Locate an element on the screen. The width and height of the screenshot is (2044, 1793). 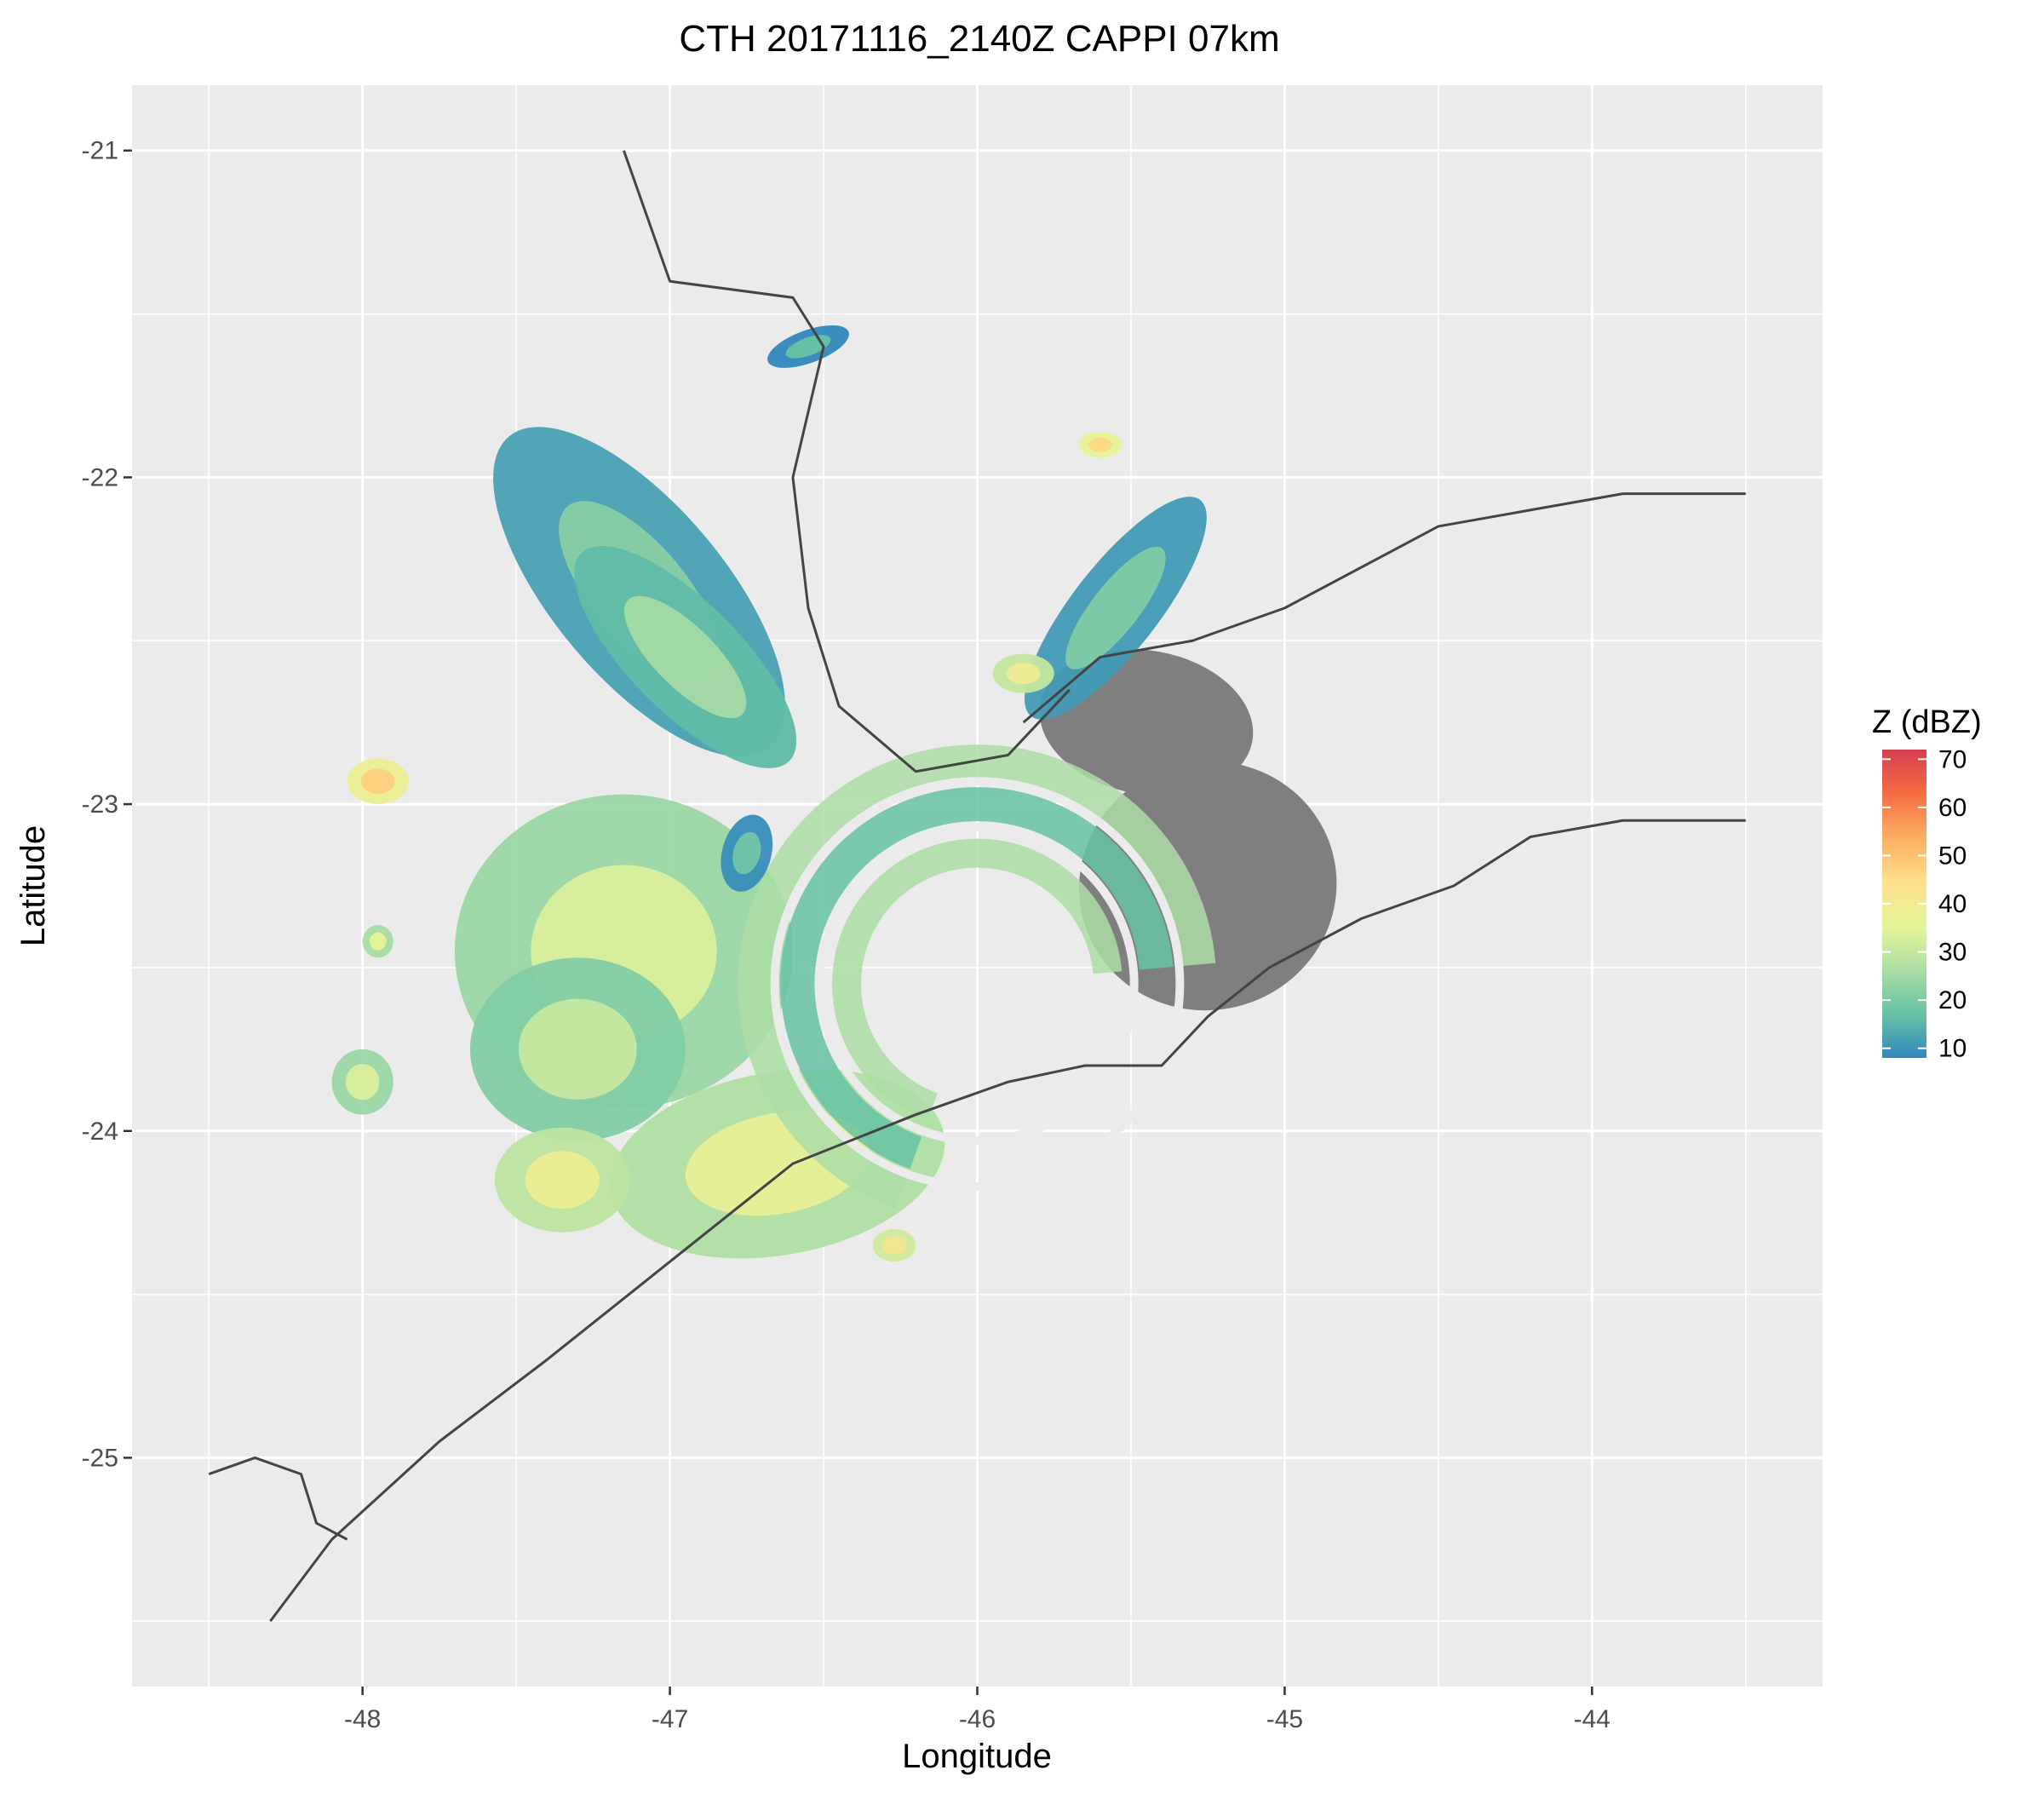
legend-tick-label: 20 is located at coordinates (1952, 1000).